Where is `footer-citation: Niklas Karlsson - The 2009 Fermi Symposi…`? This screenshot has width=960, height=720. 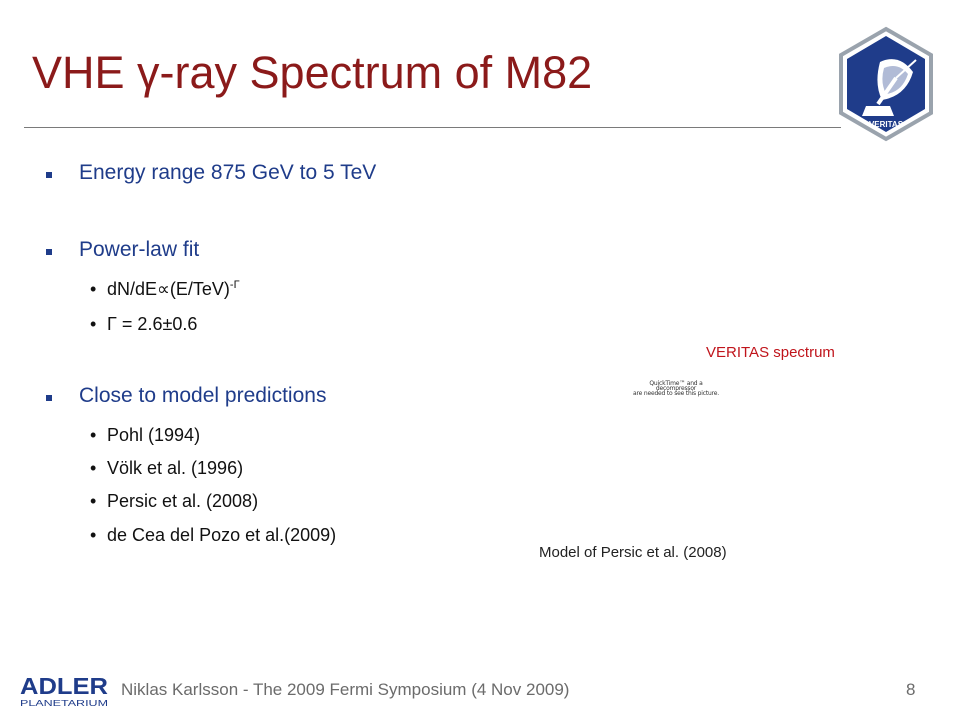 footer-citation: Niklas Karlsson - The 2009 Fermi Symposi… is located at coordinates (345, 689).